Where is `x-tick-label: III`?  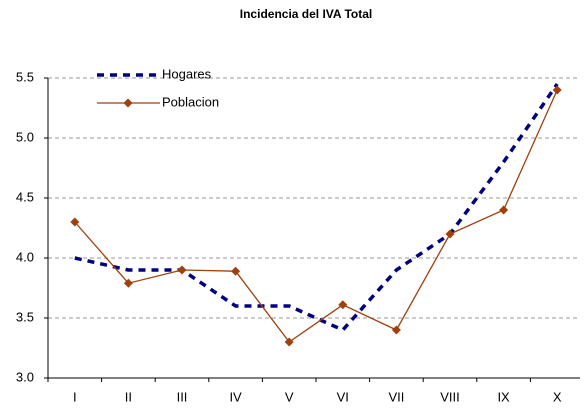
x-tick-label: III is located at coordinates (182, 396).